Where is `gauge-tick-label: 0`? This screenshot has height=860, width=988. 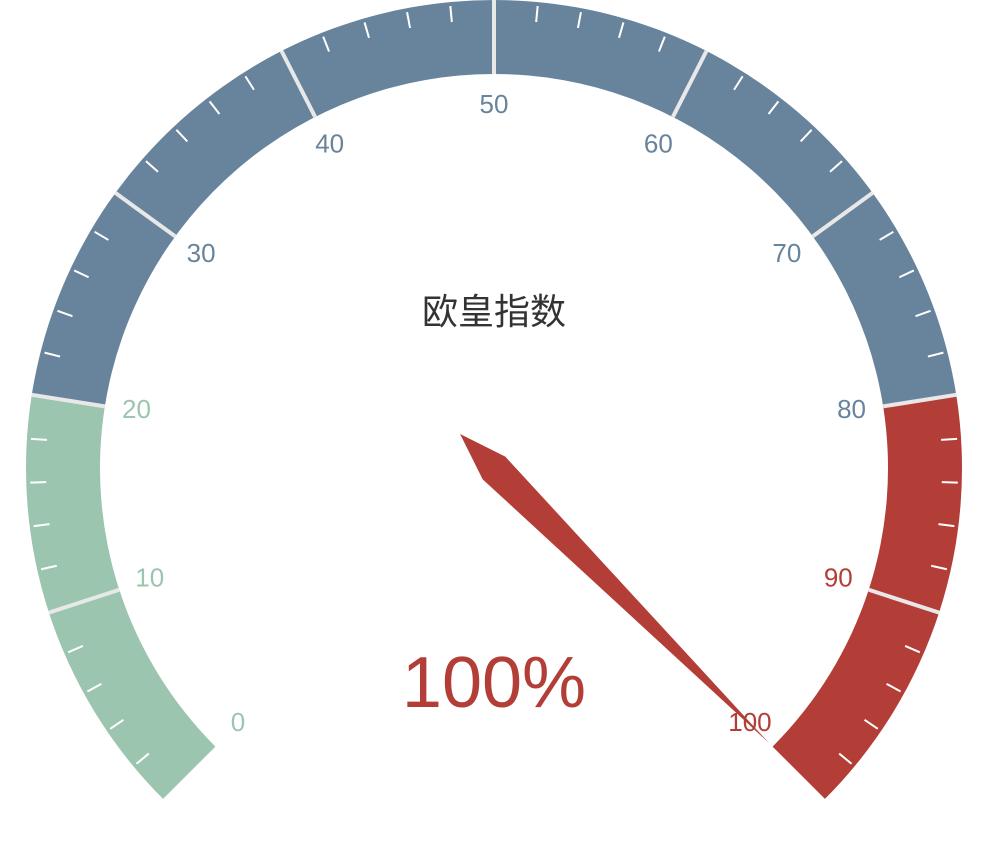
gauge-tick-label: 0 is located at coordinates (238, 722).